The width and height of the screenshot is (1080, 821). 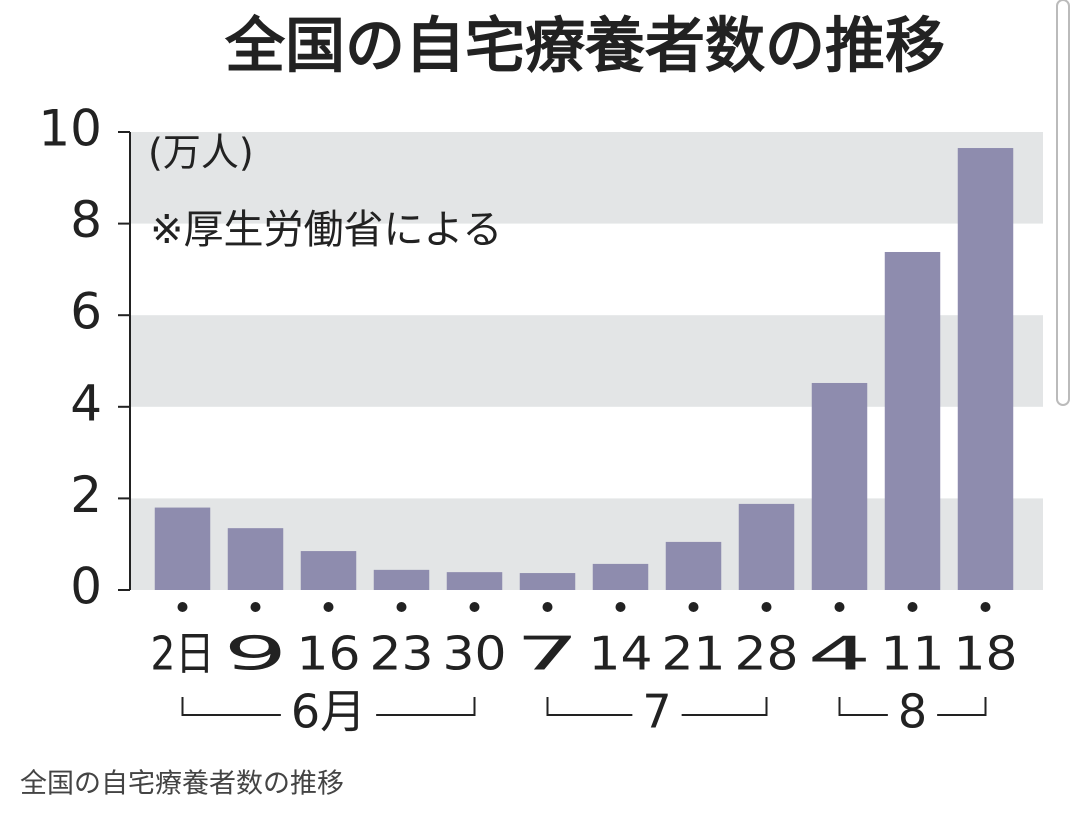 What do you see at coordinates (86, 403) in the screenshot?
I see `y-tick-label: 4` at bounding box center [86, 403].